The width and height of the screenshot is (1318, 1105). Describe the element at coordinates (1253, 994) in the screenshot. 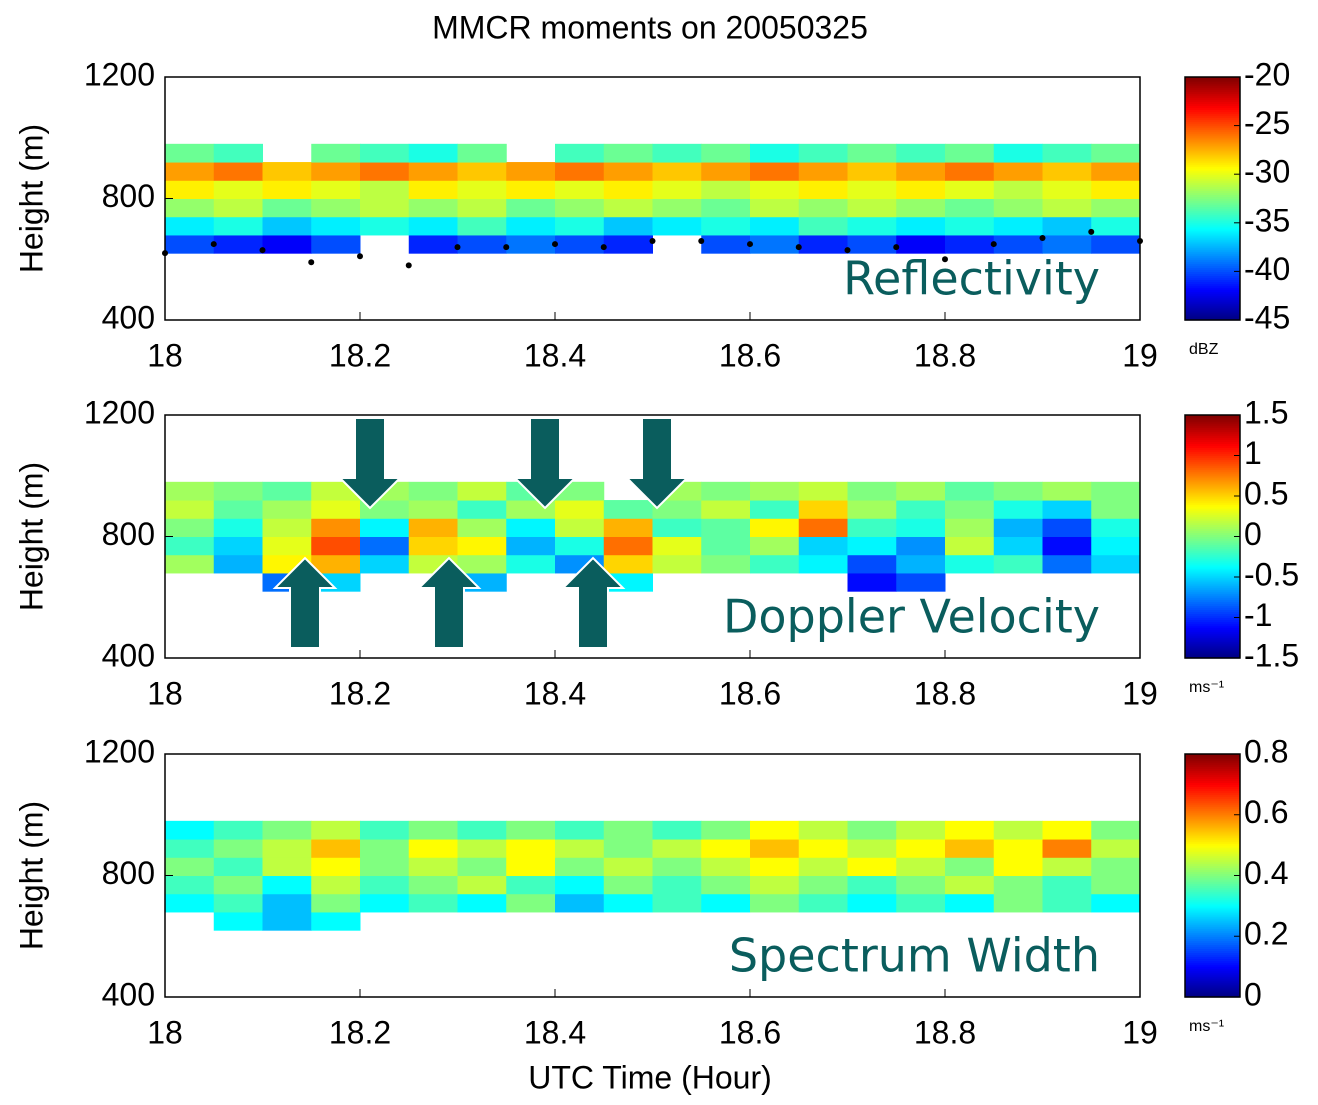

I see `colorbar-tick-label: 0` at that location.